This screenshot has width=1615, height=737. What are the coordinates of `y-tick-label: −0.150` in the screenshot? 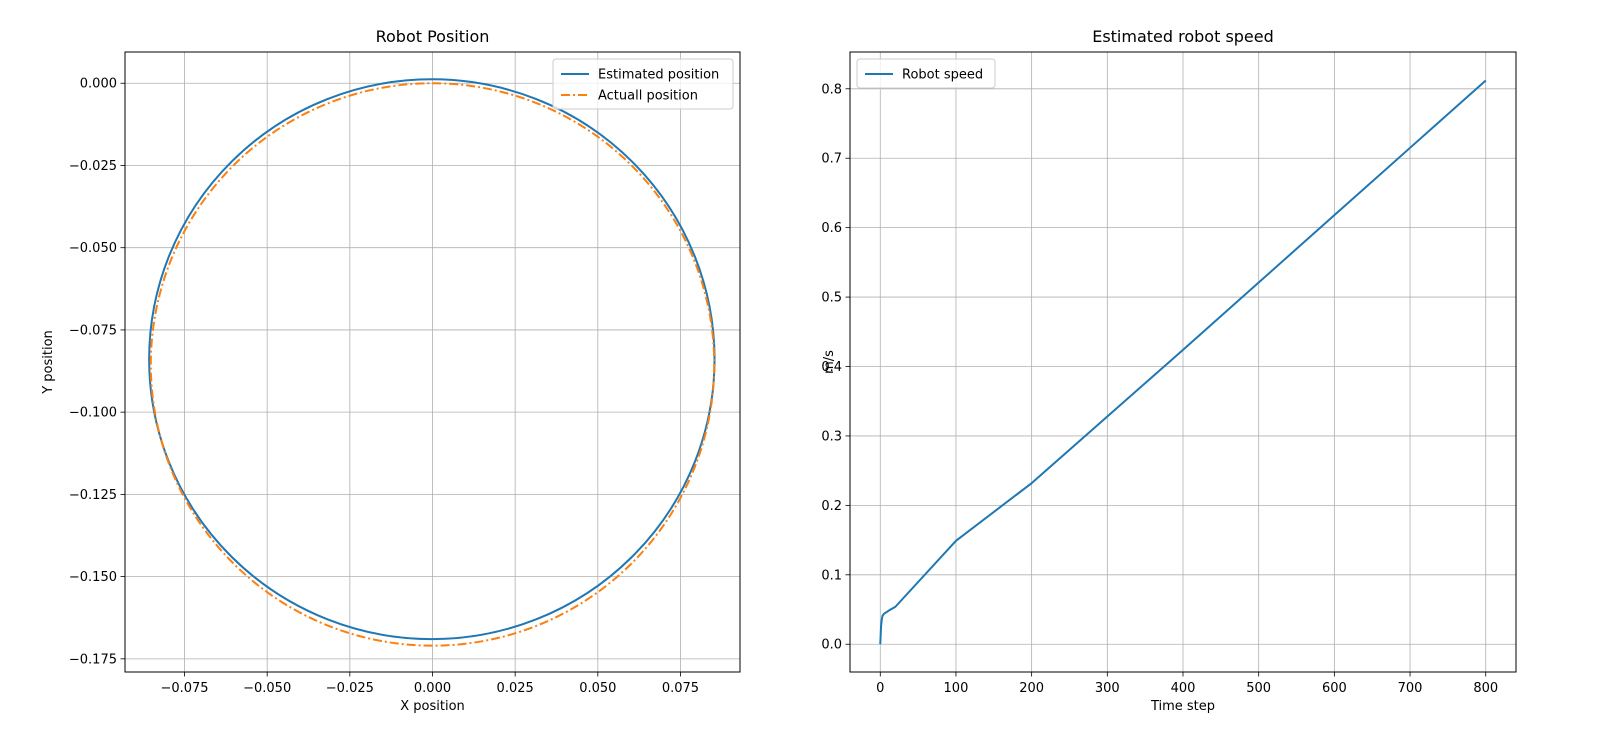 It's located at (93, 577).